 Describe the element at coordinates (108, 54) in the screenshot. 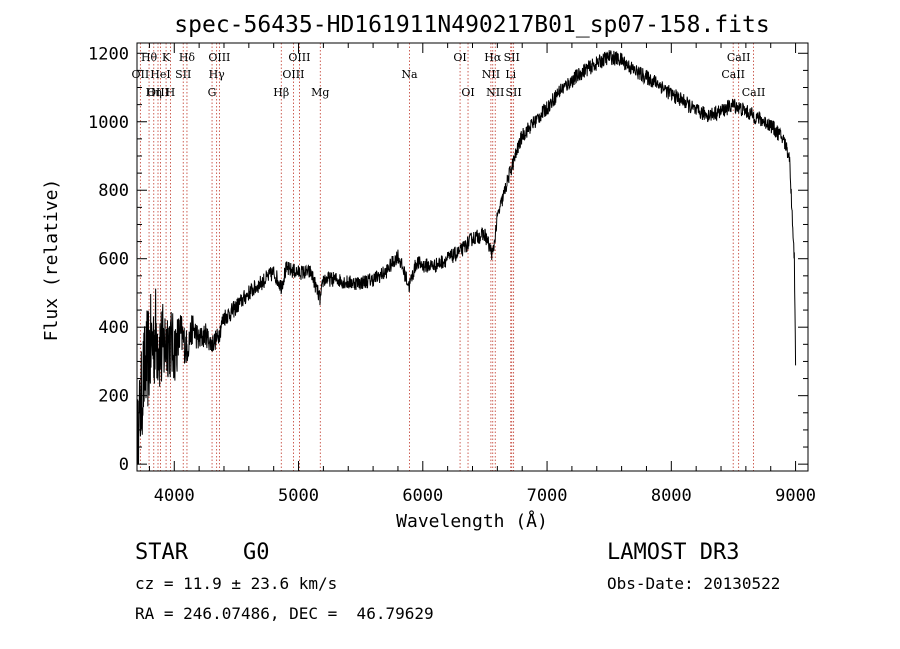

I see `y-tick-label: 1200` at that location.